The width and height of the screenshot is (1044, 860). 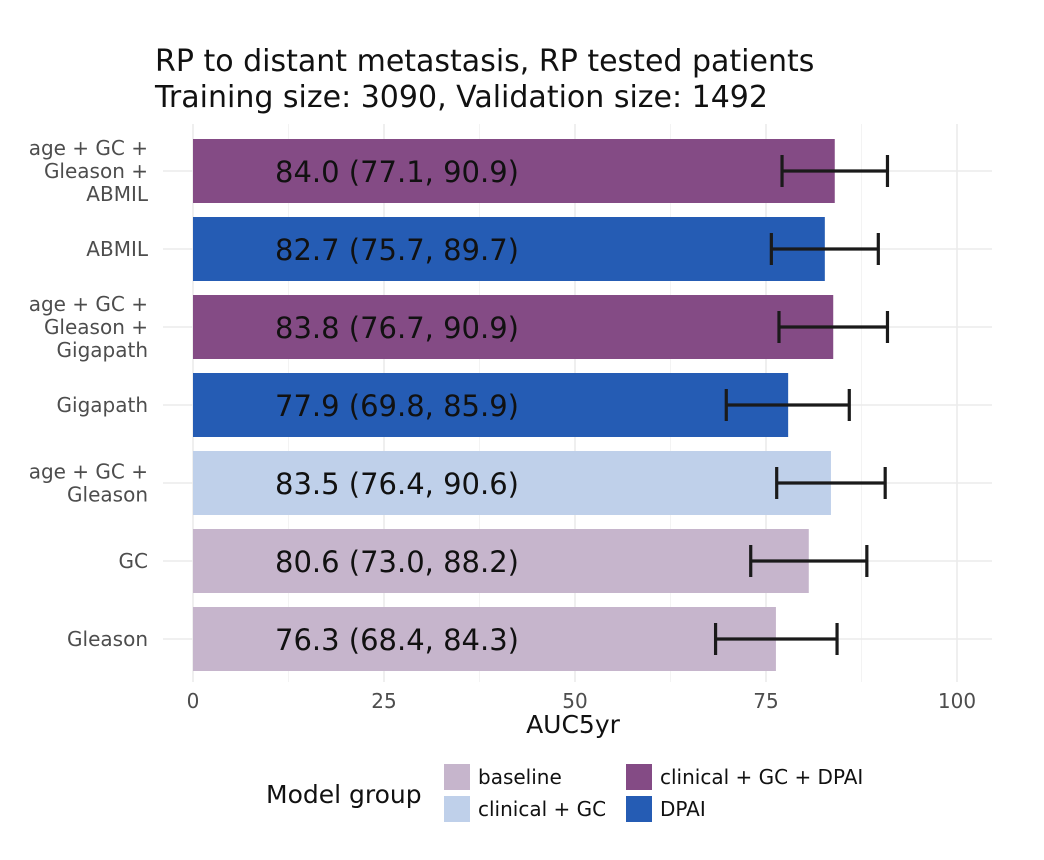 What do you see at coordinates (765, 701) in the screenshot?
I see `x-tick-label: 75` at bounding box center [765, 701].